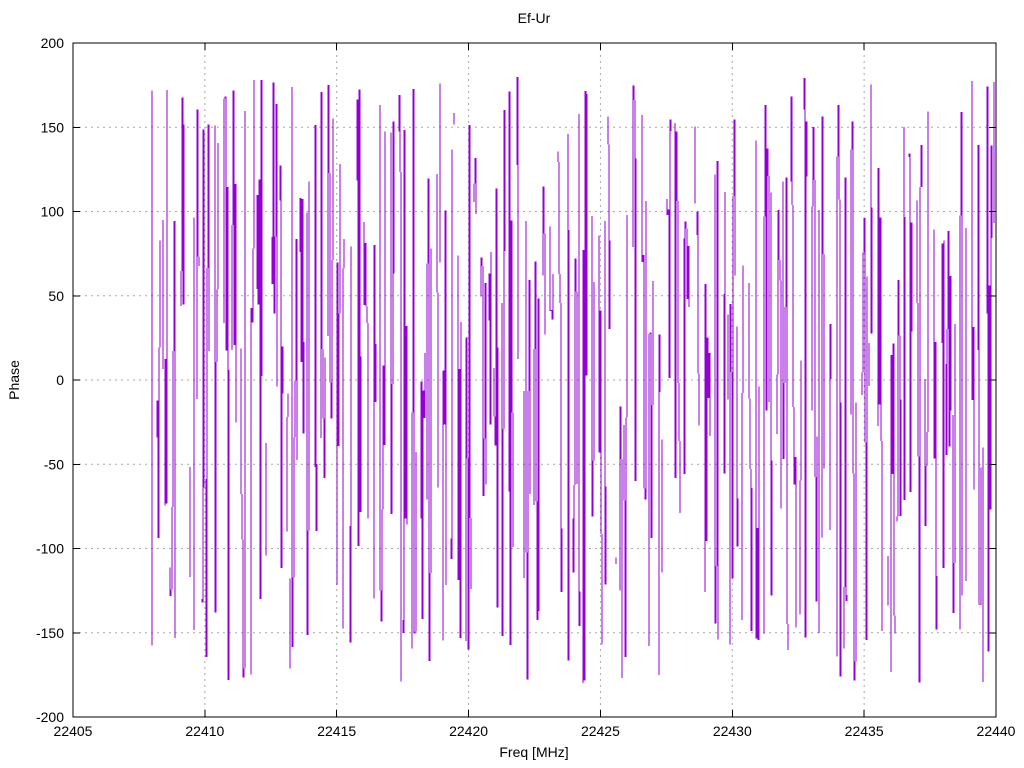  Describe the element at coordinates (864, 731) in the screenshot. I see `x-tick-label: 22435` at that location.